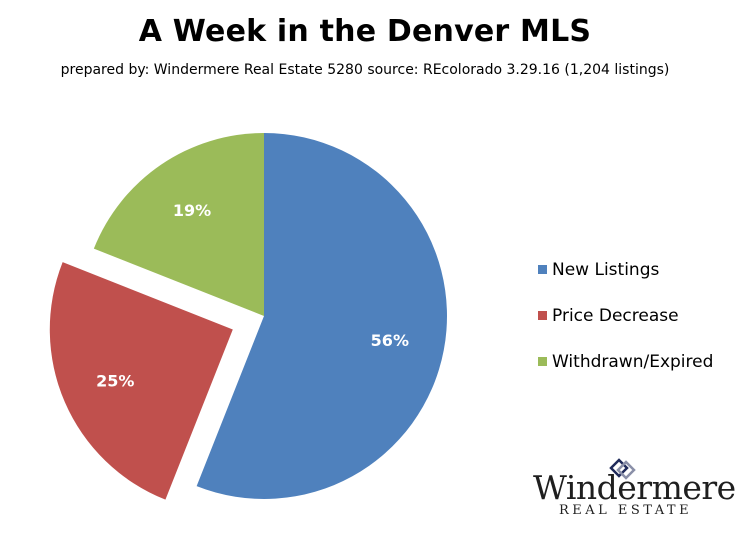 The width and height of the screenshot is (750, 547). I want to click on windermere-logo: Windermere REAL ESTATE, so click(634, 489).